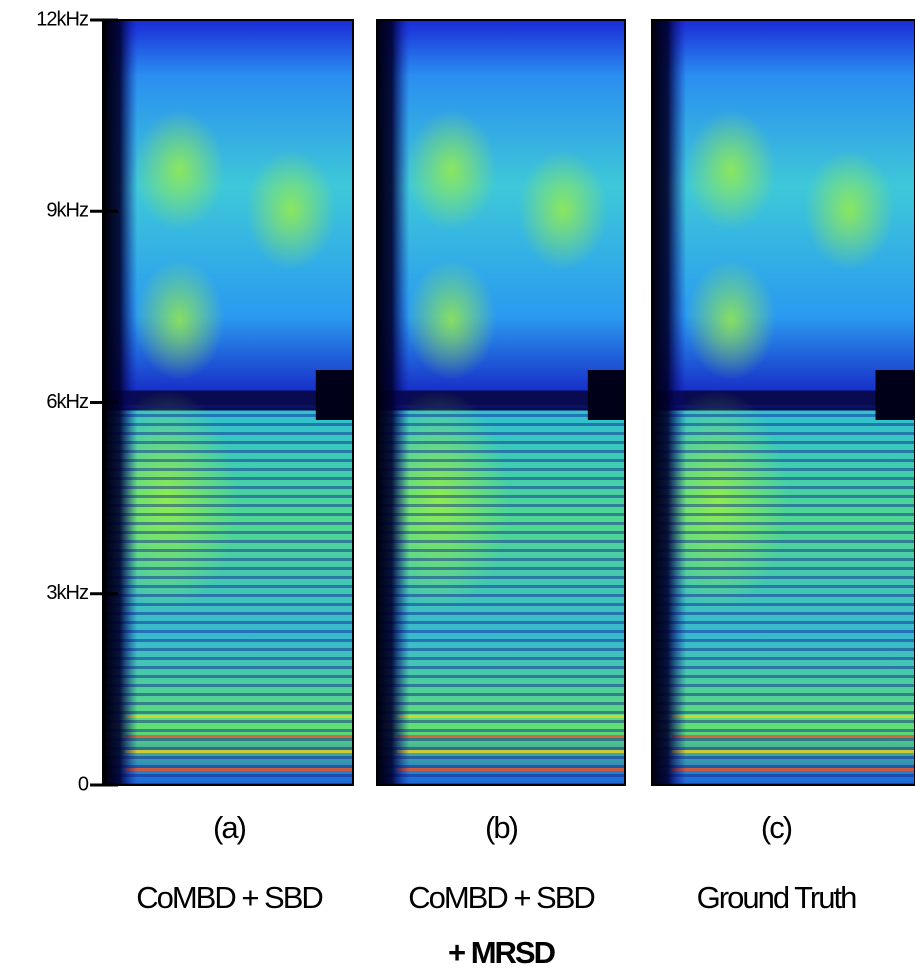  Describe the element at coordinates (502, 952) in the screenshot. I see `panel-caption-bold: + MRSD` at that location.